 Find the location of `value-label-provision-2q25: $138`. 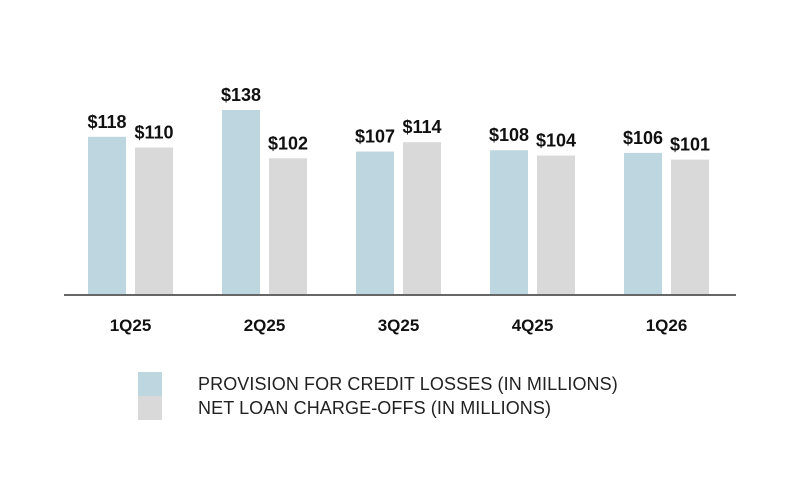

value-label-provision-2q25: $138 is located at coordinates (241, 95).